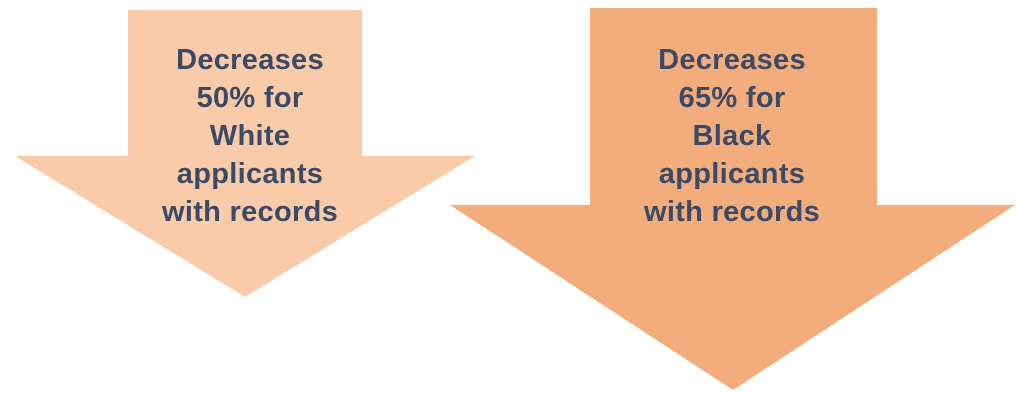 Image resolution: width=1017 pixels, height=393 pixels. Describe the element at coordinates (732, 98) in the screenshot. I see `label-line: 65% for` at that location.